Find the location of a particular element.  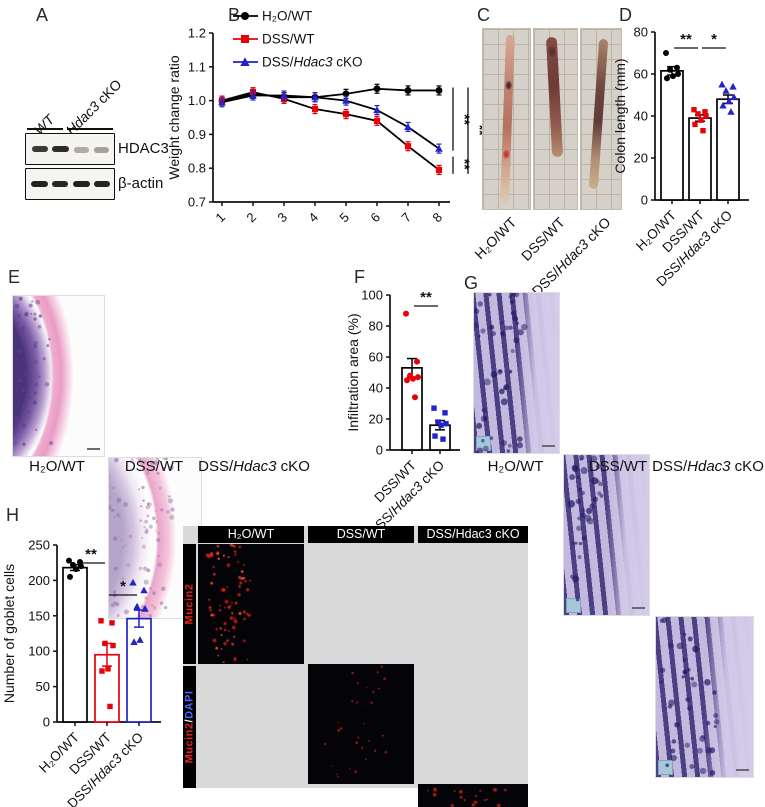

panel-letter-e: E is located at coordinates (14, 277).